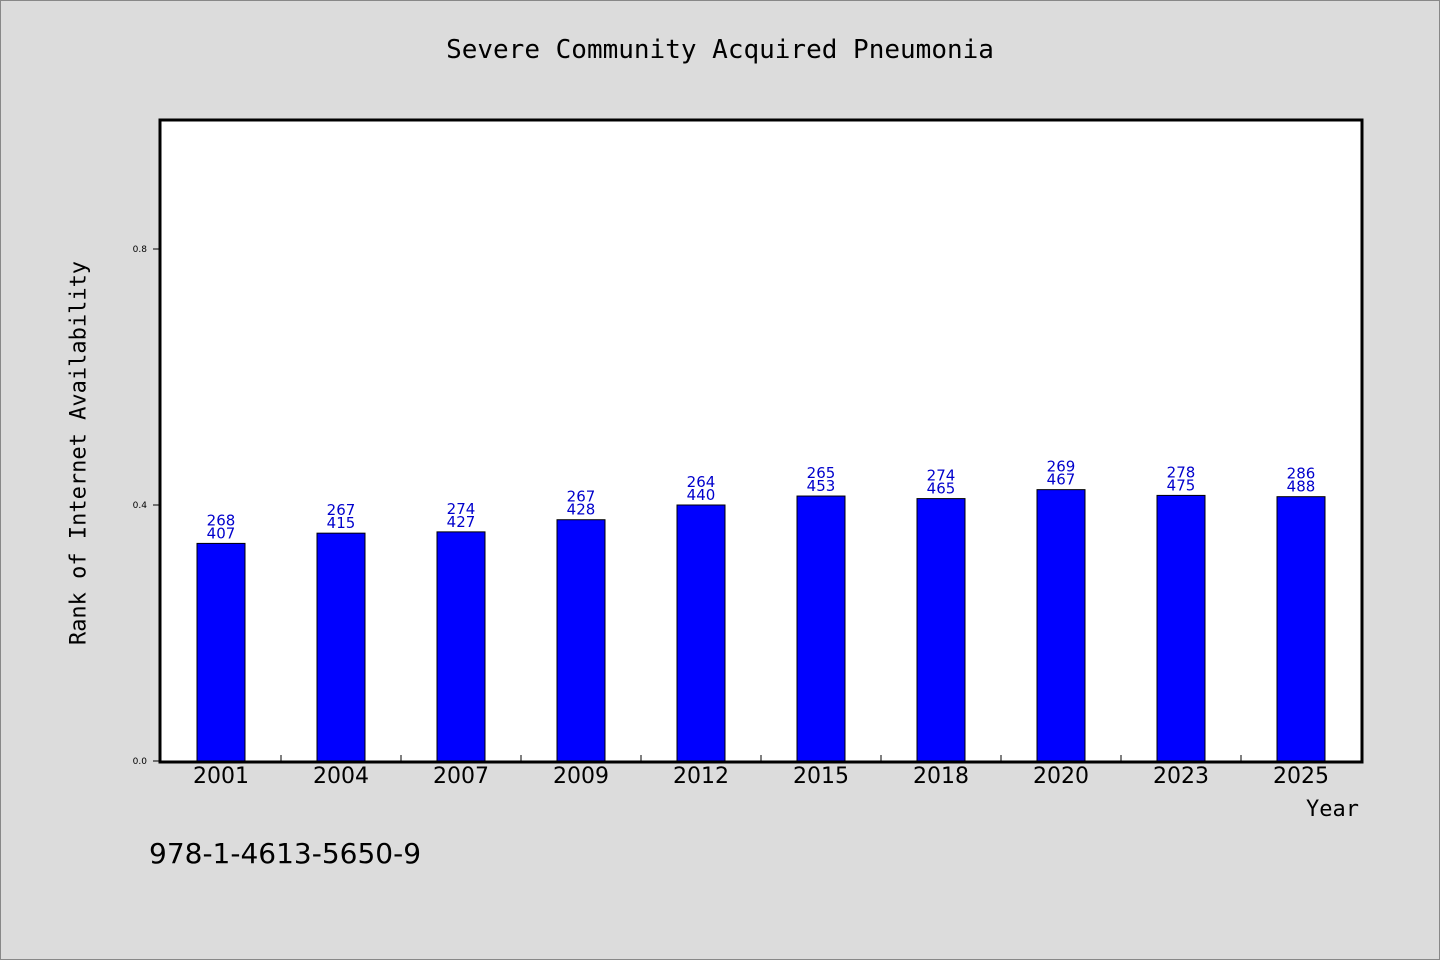 Image resolution: width=1440 pixels, height=960 pixels. What do you see at coordinates (221, 520) in the screenshot?
I see `data-label: 268` at bounding box center [221, 520].